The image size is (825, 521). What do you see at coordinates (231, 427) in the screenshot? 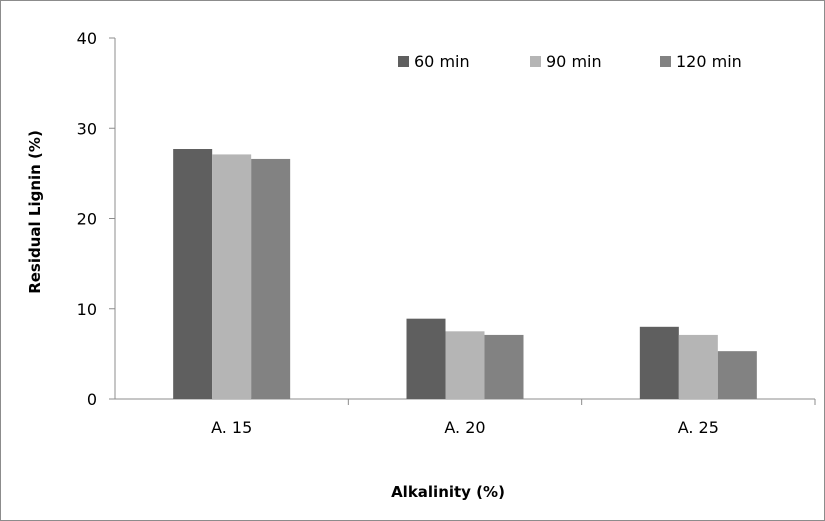
I see `x-tick-label: A. 15` at bounding box center [231, 427].